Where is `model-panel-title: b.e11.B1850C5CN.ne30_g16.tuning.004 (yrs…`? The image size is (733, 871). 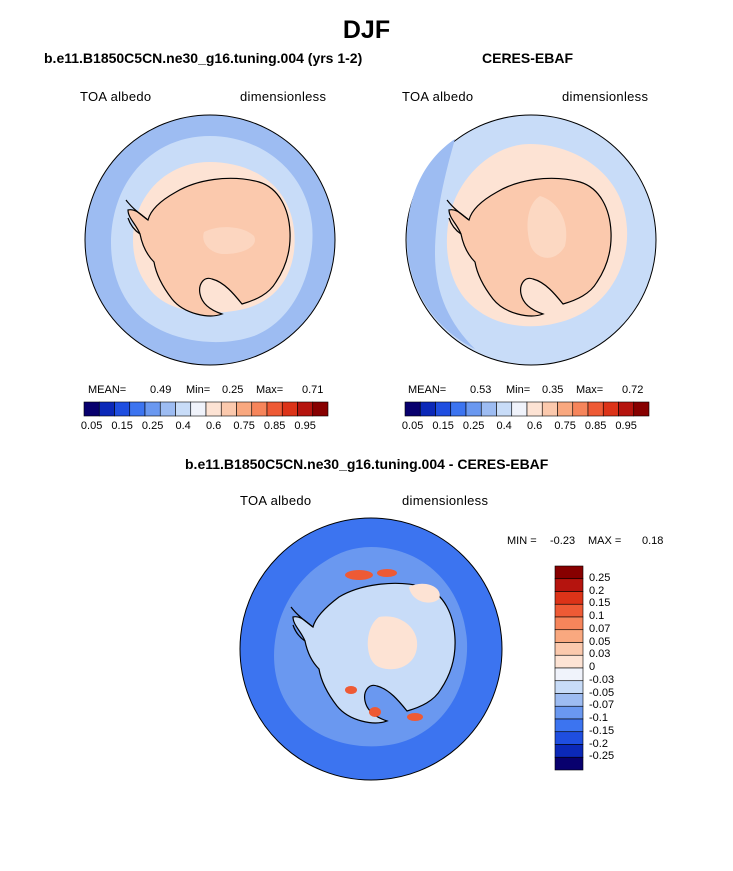
model-panel-title: b.e11.B1850C5CN.ne30_g16.tuning.004 (yrs… is located at coordinates (203, 58).